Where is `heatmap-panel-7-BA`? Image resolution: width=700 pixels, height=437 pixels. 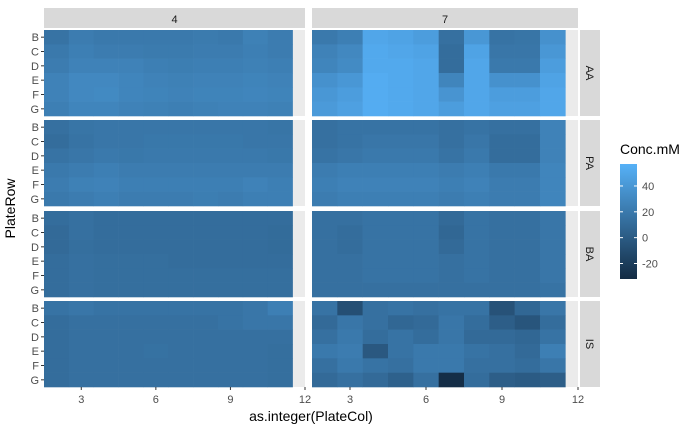
heatmap-panel-7-BA is located at coordinates (439, 254).